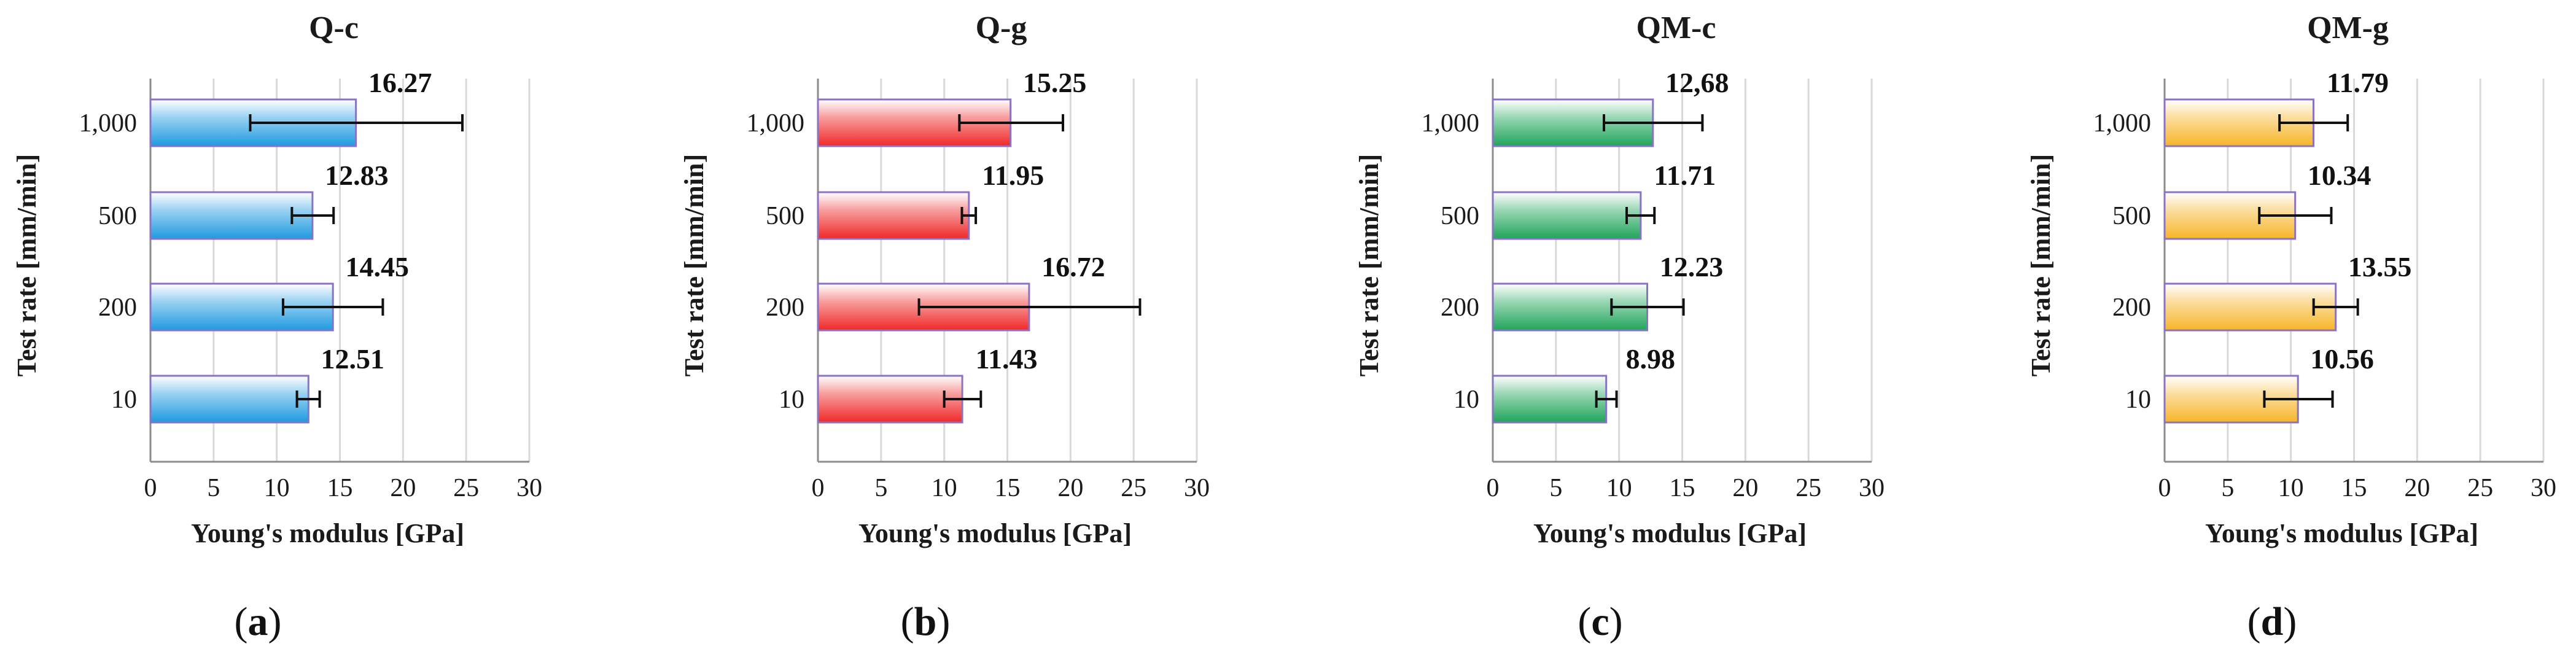 The height and width of the screenshot is (665, 2576). I want to click on chart-title: QM-g, so click(2348, 27).